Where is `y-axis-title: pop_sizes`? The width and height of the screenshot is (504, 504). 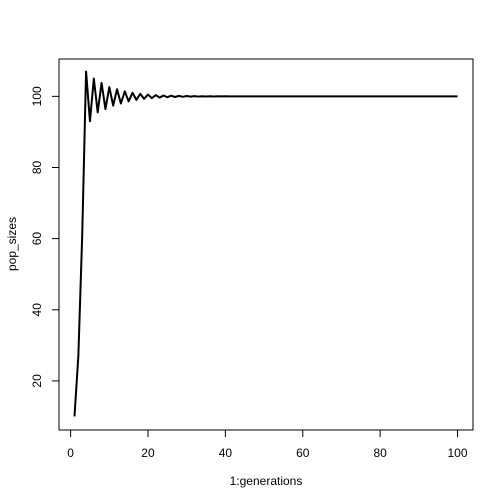 y-axis-title: pop_sizes is located at coordinates (12, 244).